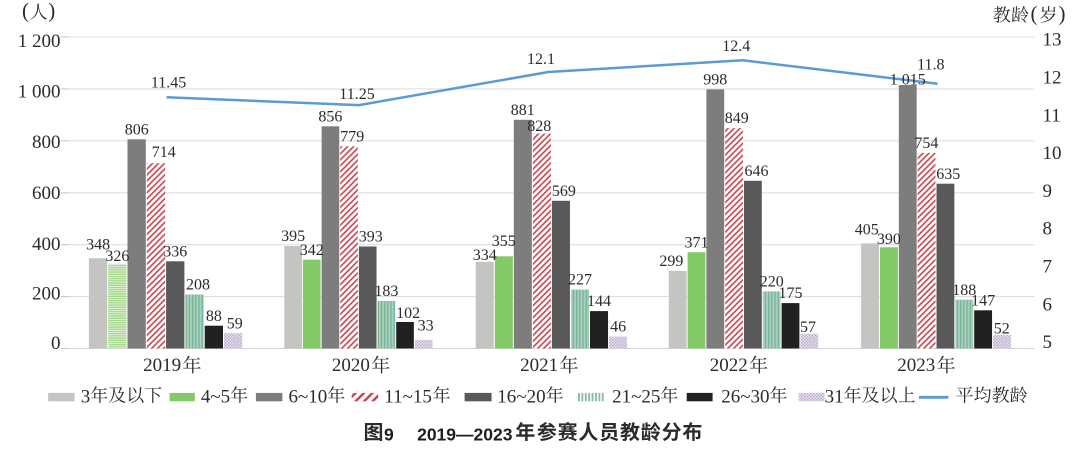 The width and height of the screenshot is (1080, 453). What do you see at coordinates (564, 191) in the screenshot?
I see `svg-text: 569` at bounding box center [564, 191].